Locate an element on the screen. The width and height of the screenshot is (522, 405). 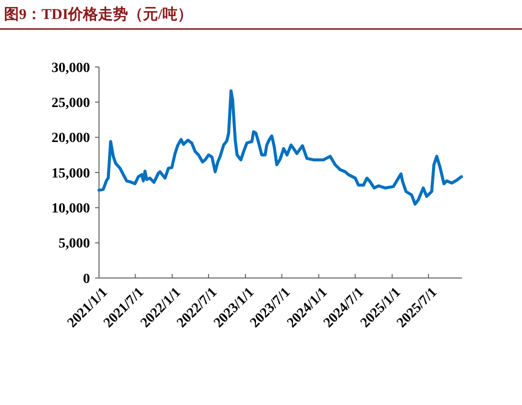
y-tick-label: 5,000 is located at coordinates (74, 244).